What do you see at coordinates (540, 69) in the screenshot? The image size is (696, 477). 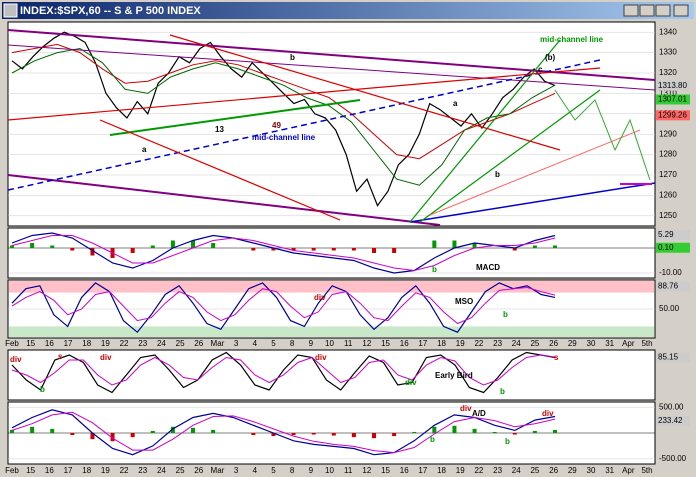 I see `annotation: c` at bounding box center [540, 69].